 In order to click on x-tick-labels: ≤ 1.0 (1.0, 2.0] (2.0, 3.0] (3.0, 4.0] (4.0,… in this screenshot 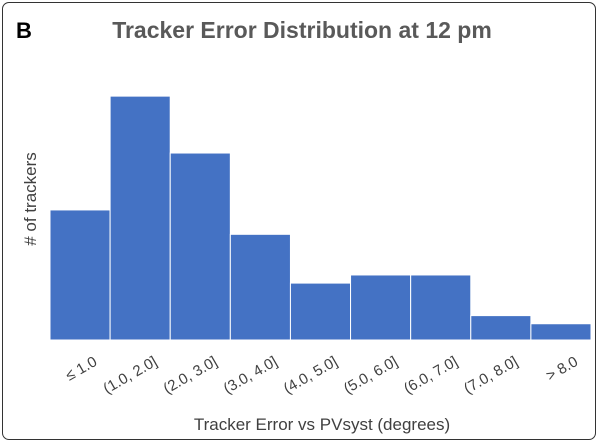, I will do `click(322, 375)`.